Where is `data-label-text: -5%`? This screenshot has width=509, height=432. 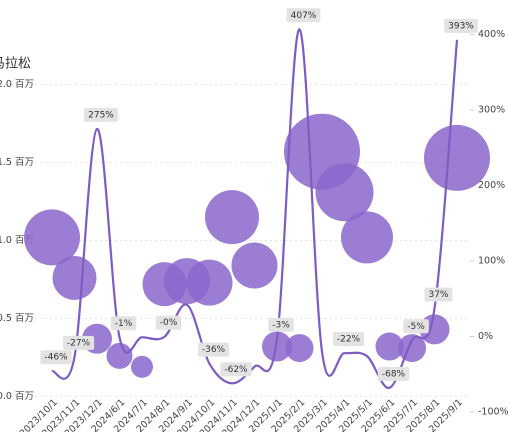
data-label-text: -5% is located at coordinates (416, 327).